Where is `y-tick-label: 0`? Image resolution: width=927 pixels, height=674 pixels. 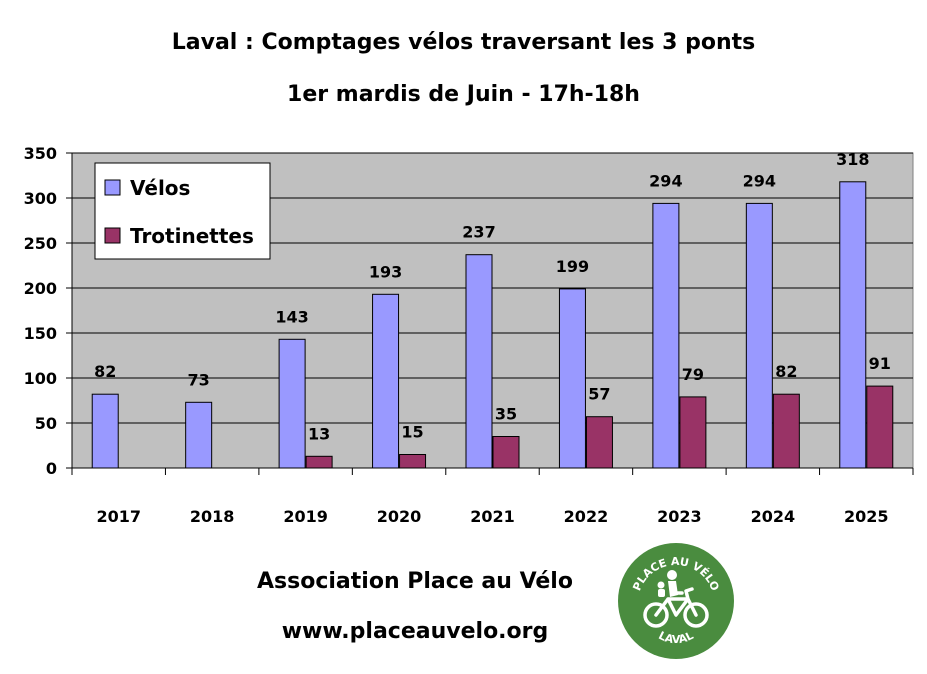 y-tick-label: 0 is located at coordinates (51, 468).